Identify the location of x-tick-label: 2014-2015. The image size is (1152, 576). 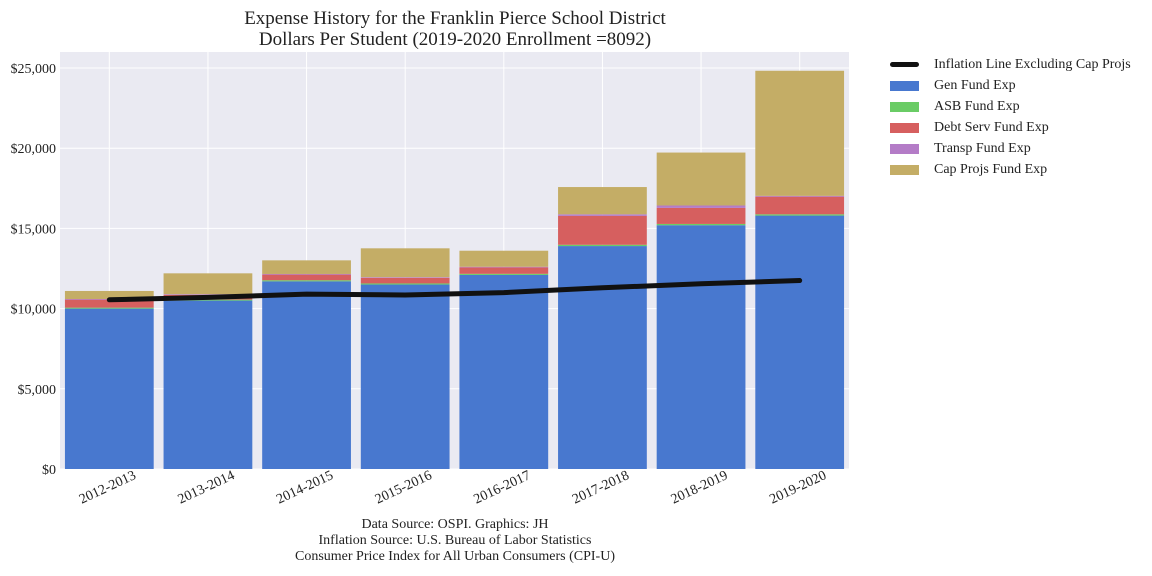
(304, 487).